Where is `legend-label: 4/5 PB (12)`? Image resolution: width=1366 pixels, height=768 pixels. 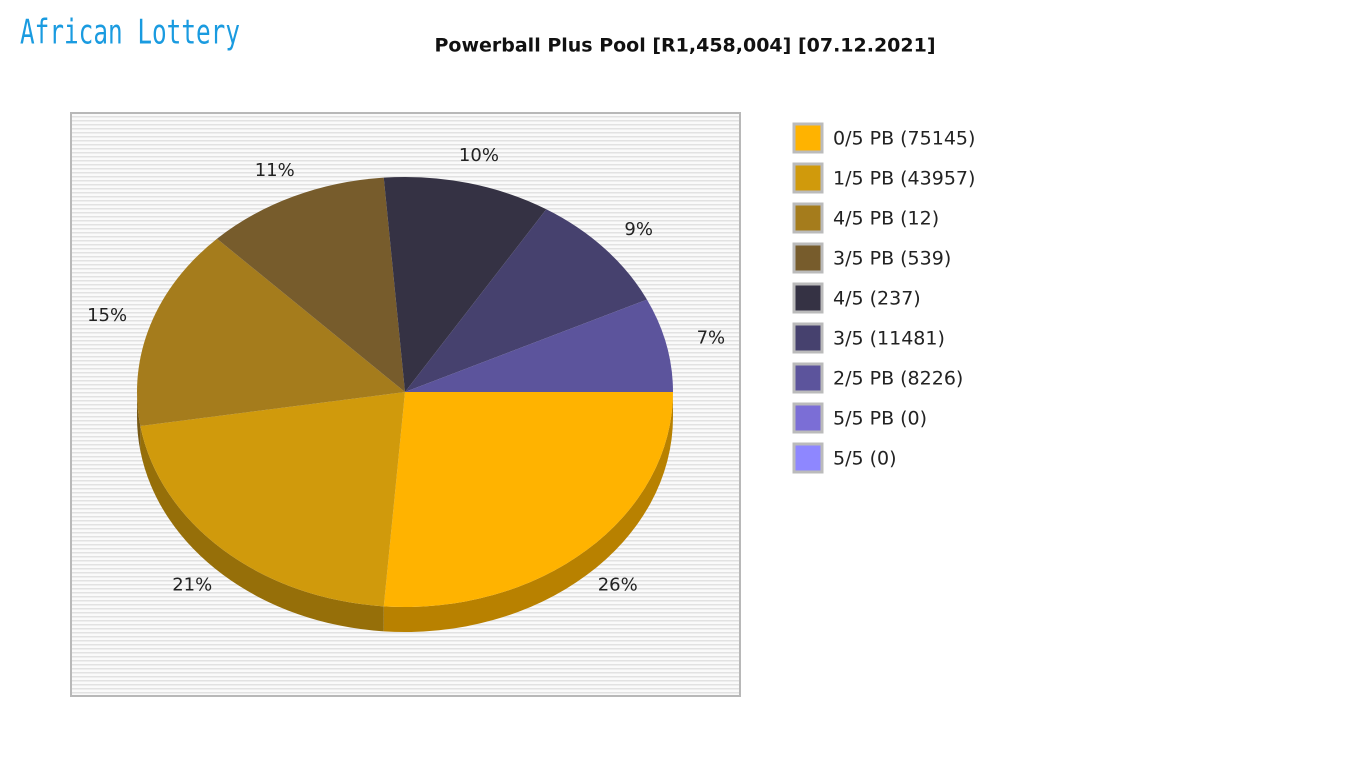
legend-label: 4/5 PB (12) is located at coordinates (886, 219).